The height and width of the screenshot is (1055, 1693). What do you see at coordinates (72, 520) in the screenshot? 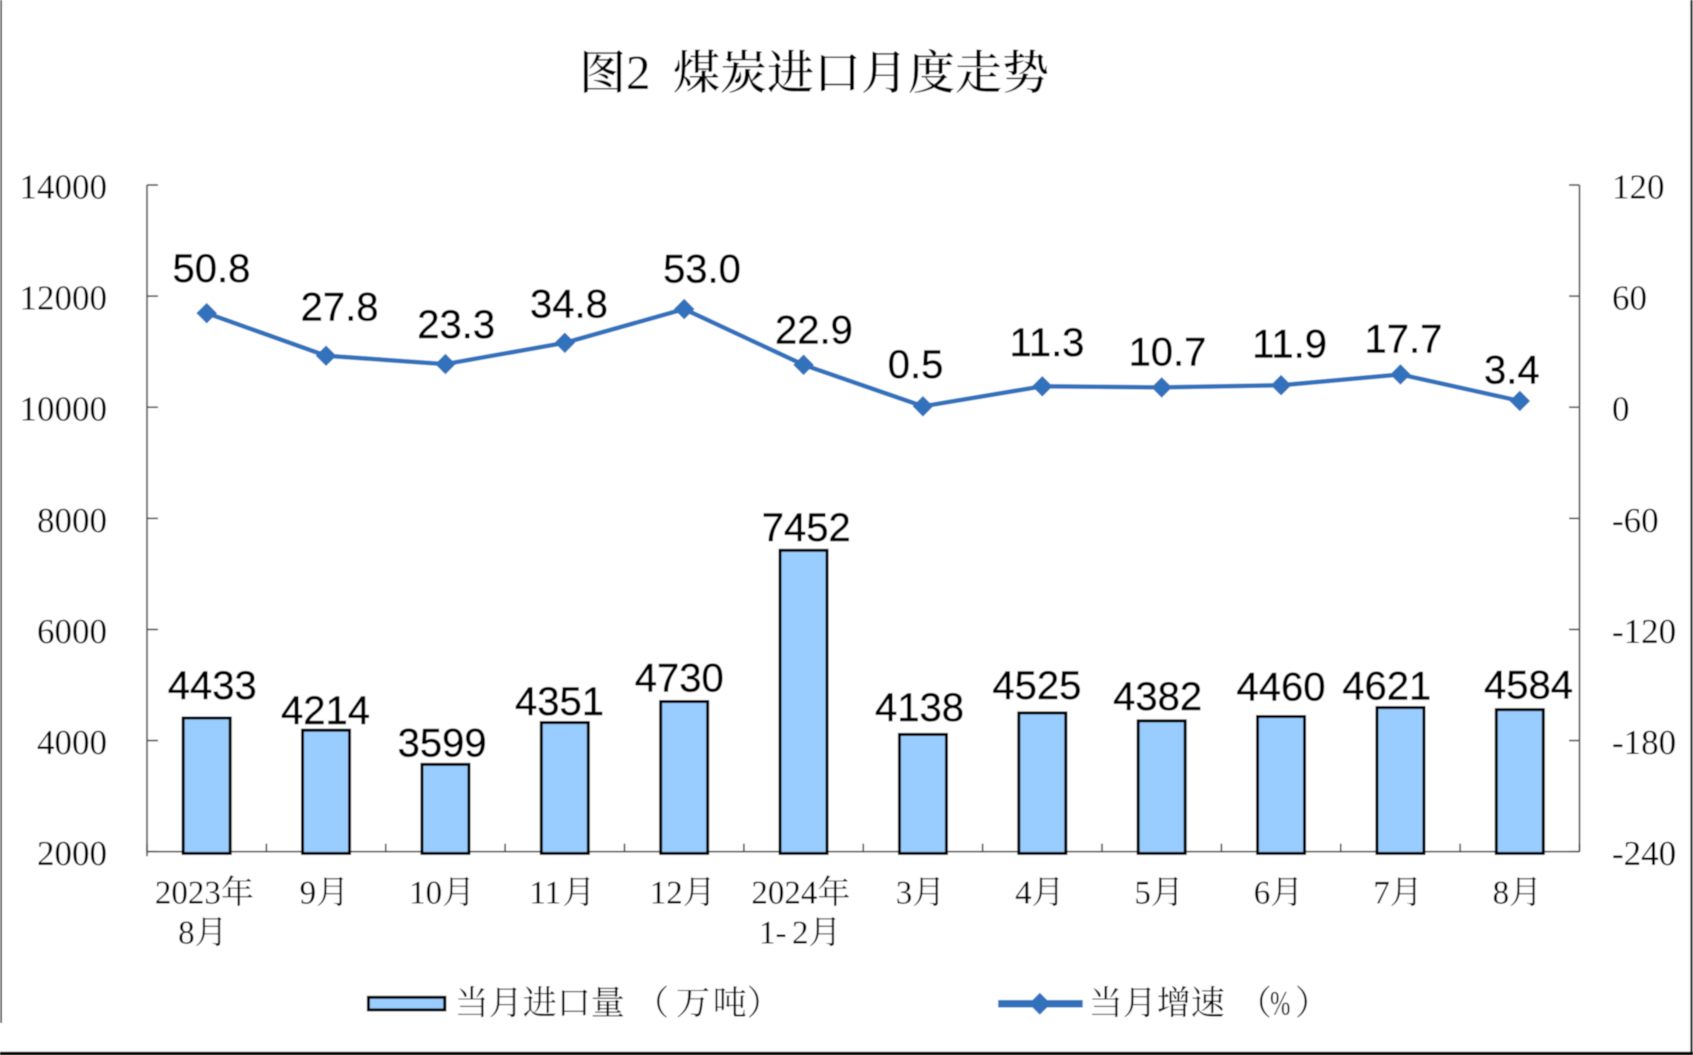
I see `svg-text: 8000` at bounding box center [72, 520].